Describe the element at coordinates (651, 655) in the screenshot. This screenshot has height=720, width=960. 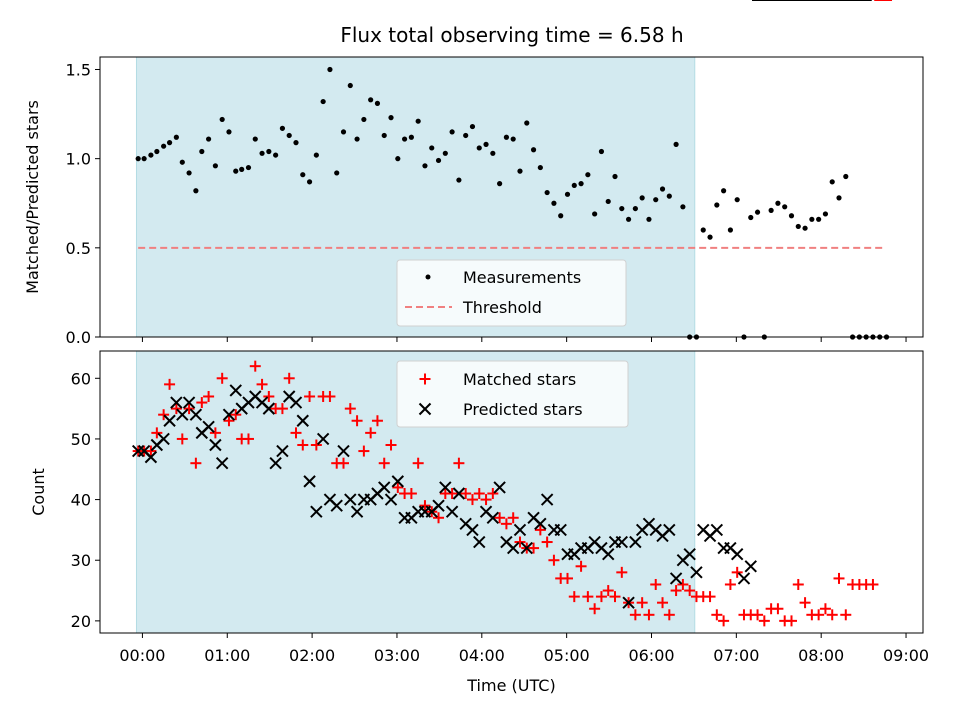
I see `count-x-tick-label: 06:00` at that location.